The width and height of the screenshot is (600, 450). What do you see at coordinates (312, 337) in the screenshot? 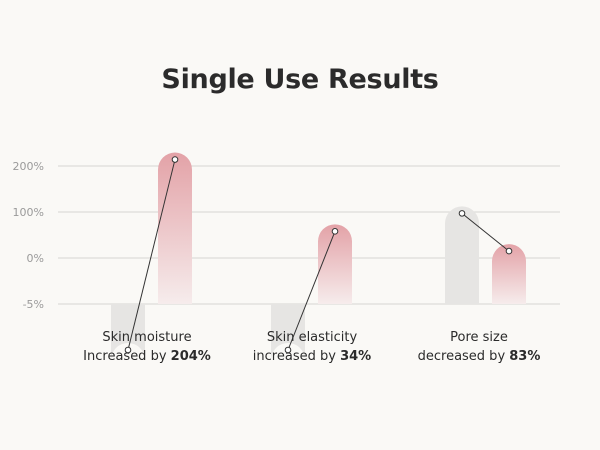
I see `caption-line1: Skin elasticity` at bounding box center [312, 337].